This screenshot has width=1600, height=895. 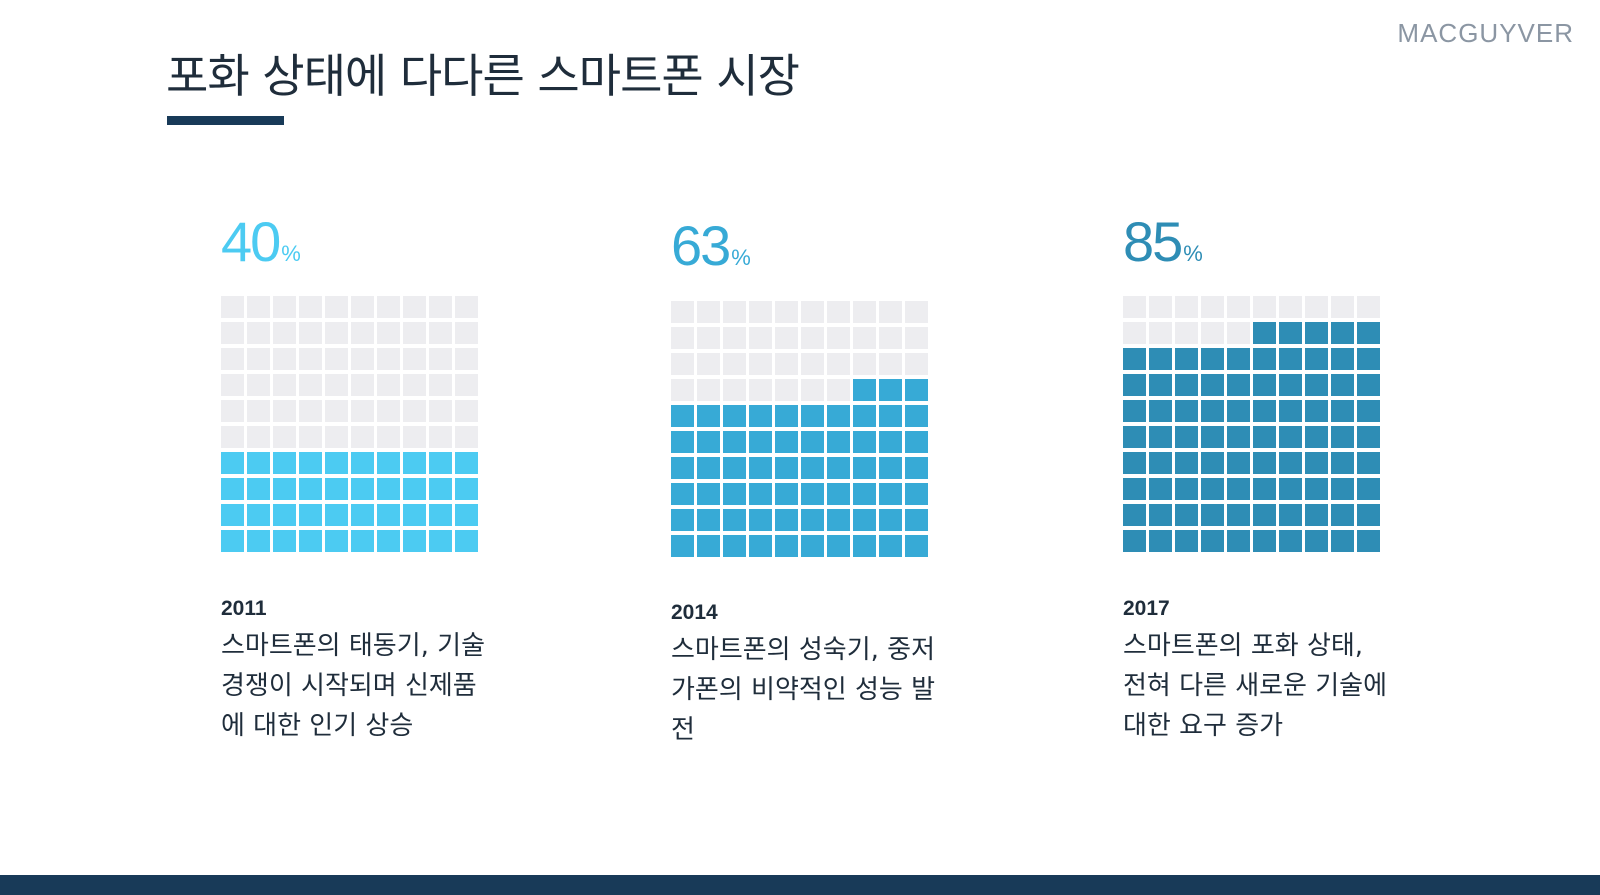 I want to click on percent-label: 85%, so click(x=1163, y=242).